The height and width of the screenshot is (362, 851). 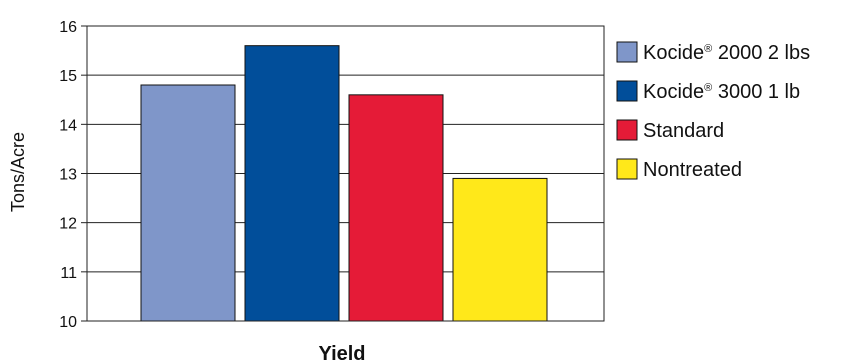 I want to click on y-tick-label: 15, so click(x=68, y=76).